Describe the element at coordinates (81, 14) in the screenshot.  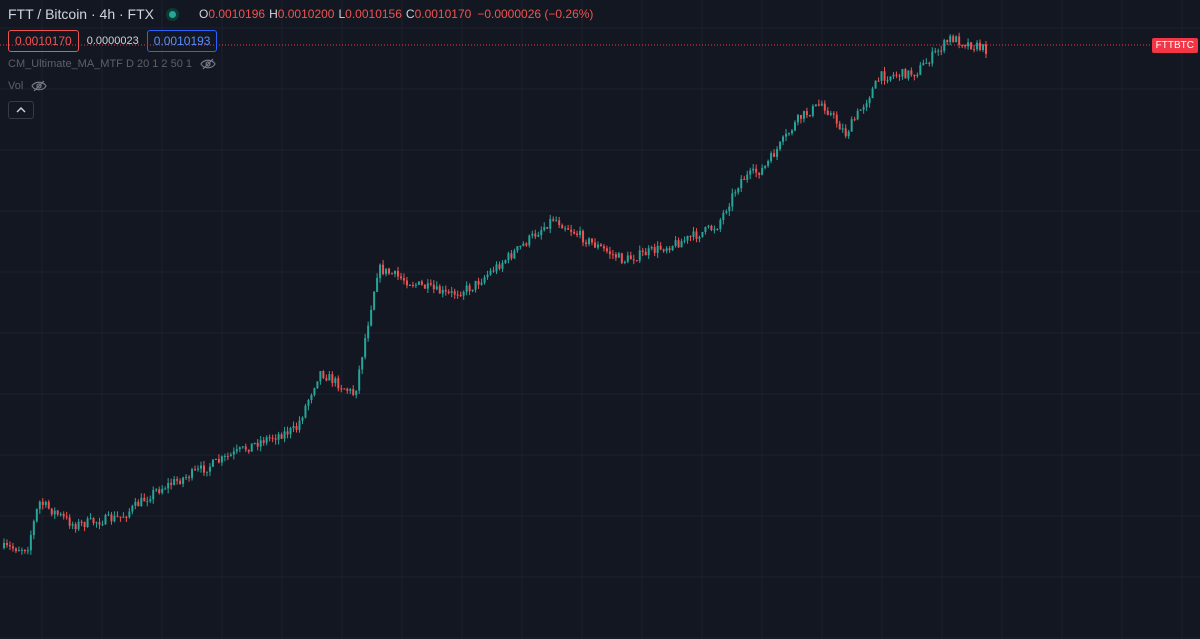
I see `symbol-title: FTT / Bitcoin · 4h · FTX` at that location.